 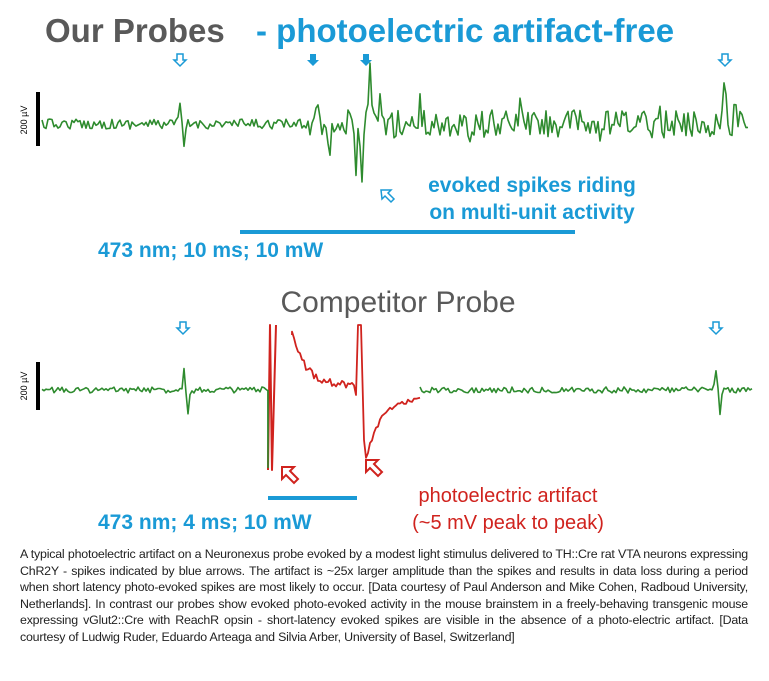 I want to click on annotation: (~5 mV peak to peak), so click(x=508, y=523).